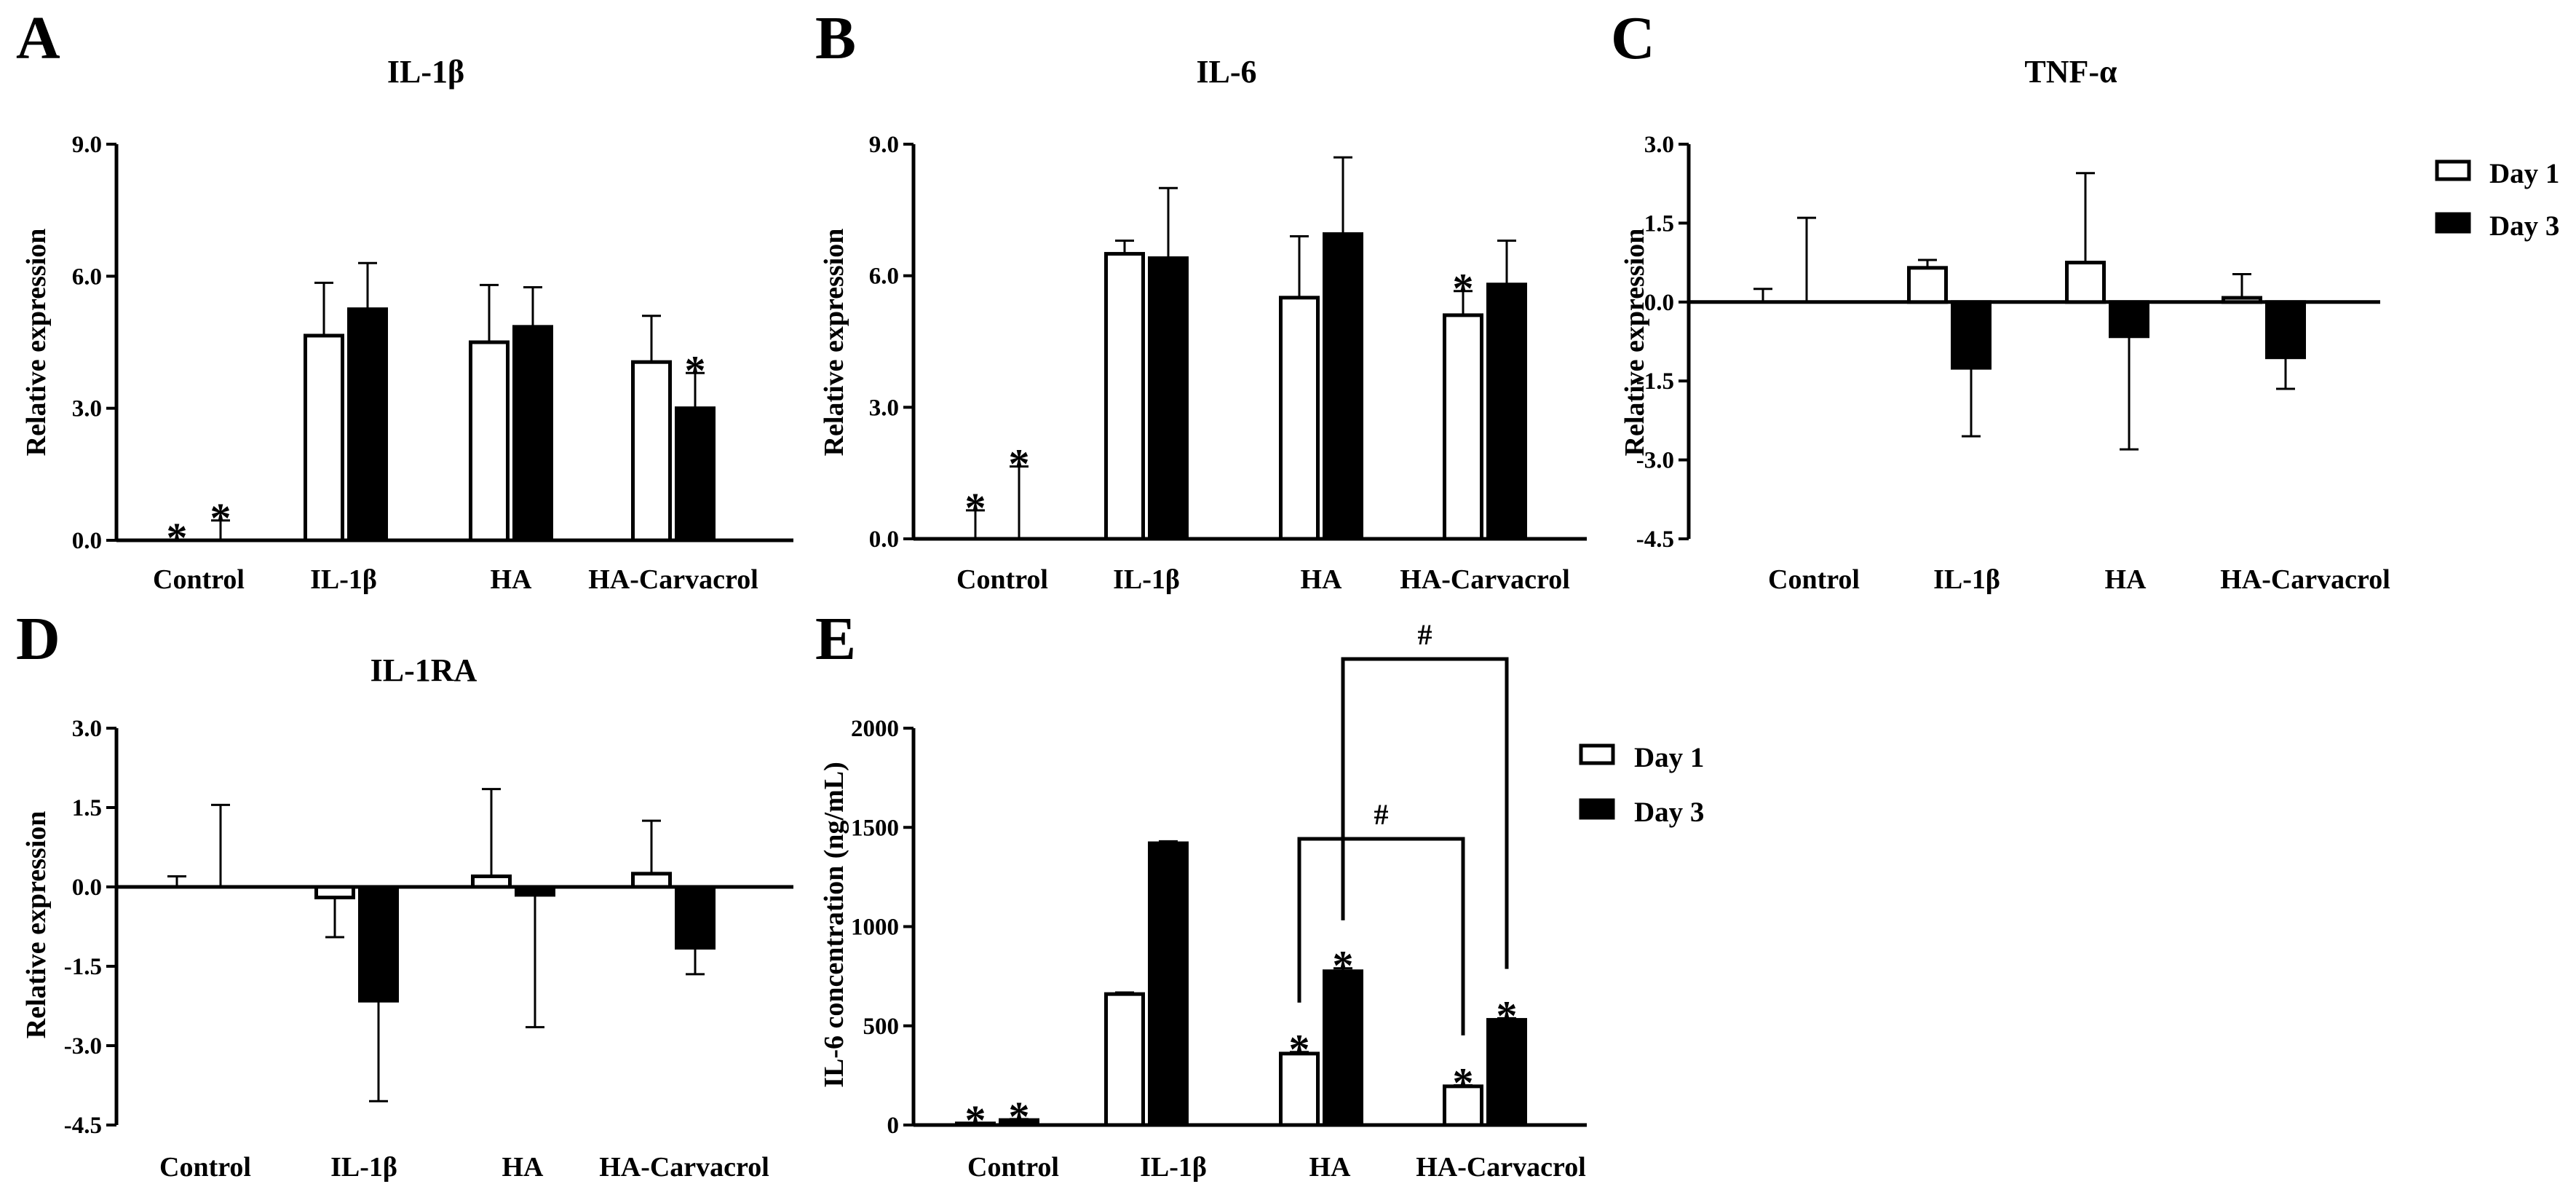 The width and height of the screenshot is (2576, 1184). What do you see at coordinates (2070, 72) in the screenshot?
I see `panel-title: TNF-α` at bounding box center [2070, 72].